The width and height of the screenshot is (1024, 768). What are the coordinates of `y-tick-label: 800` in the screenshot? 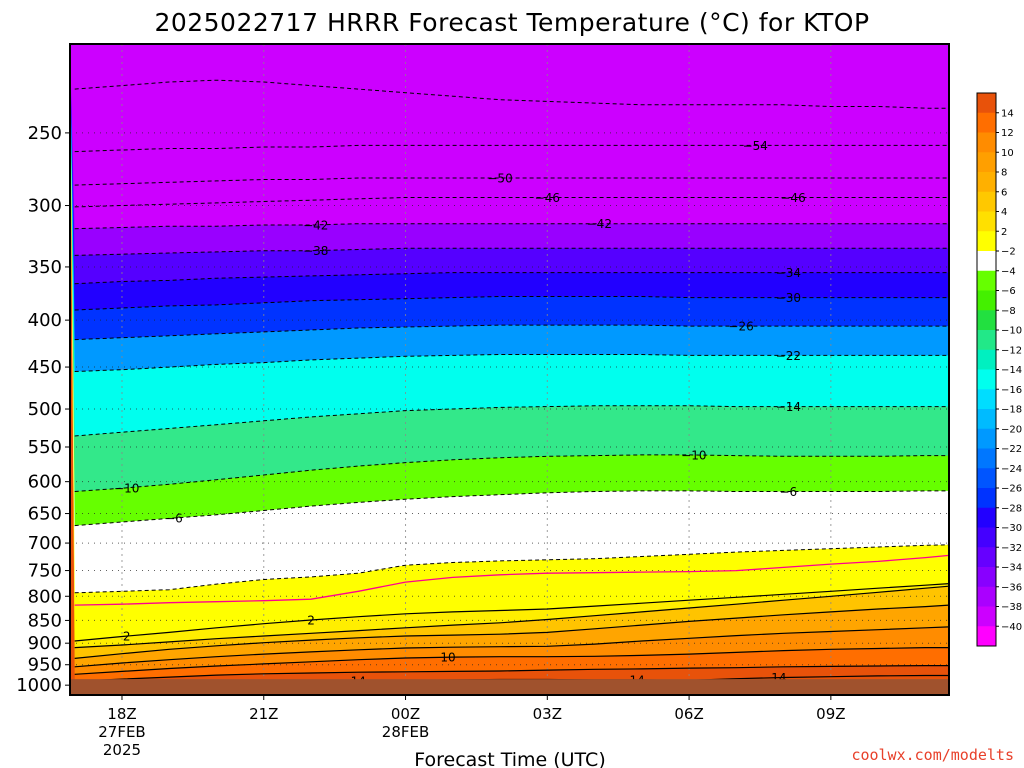 It's located at (45, 596).